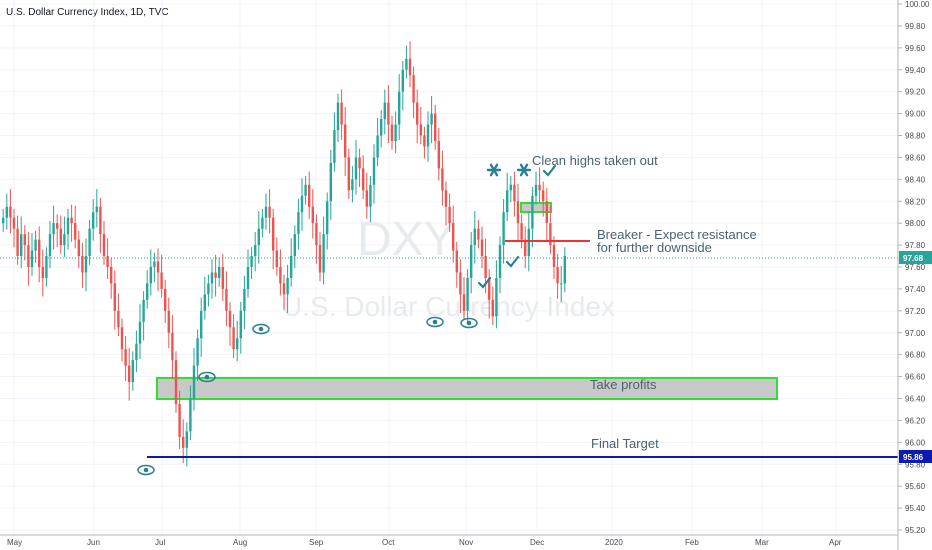  Describe the element at coordinates (915, 399) in the screenshot. I see `y-tick-label: 96.40` at that location.